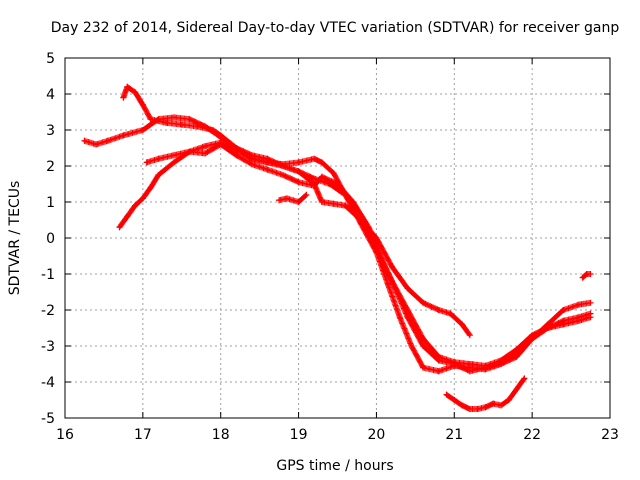  I want to click on y-tick-label: 0, so click(50, 239).